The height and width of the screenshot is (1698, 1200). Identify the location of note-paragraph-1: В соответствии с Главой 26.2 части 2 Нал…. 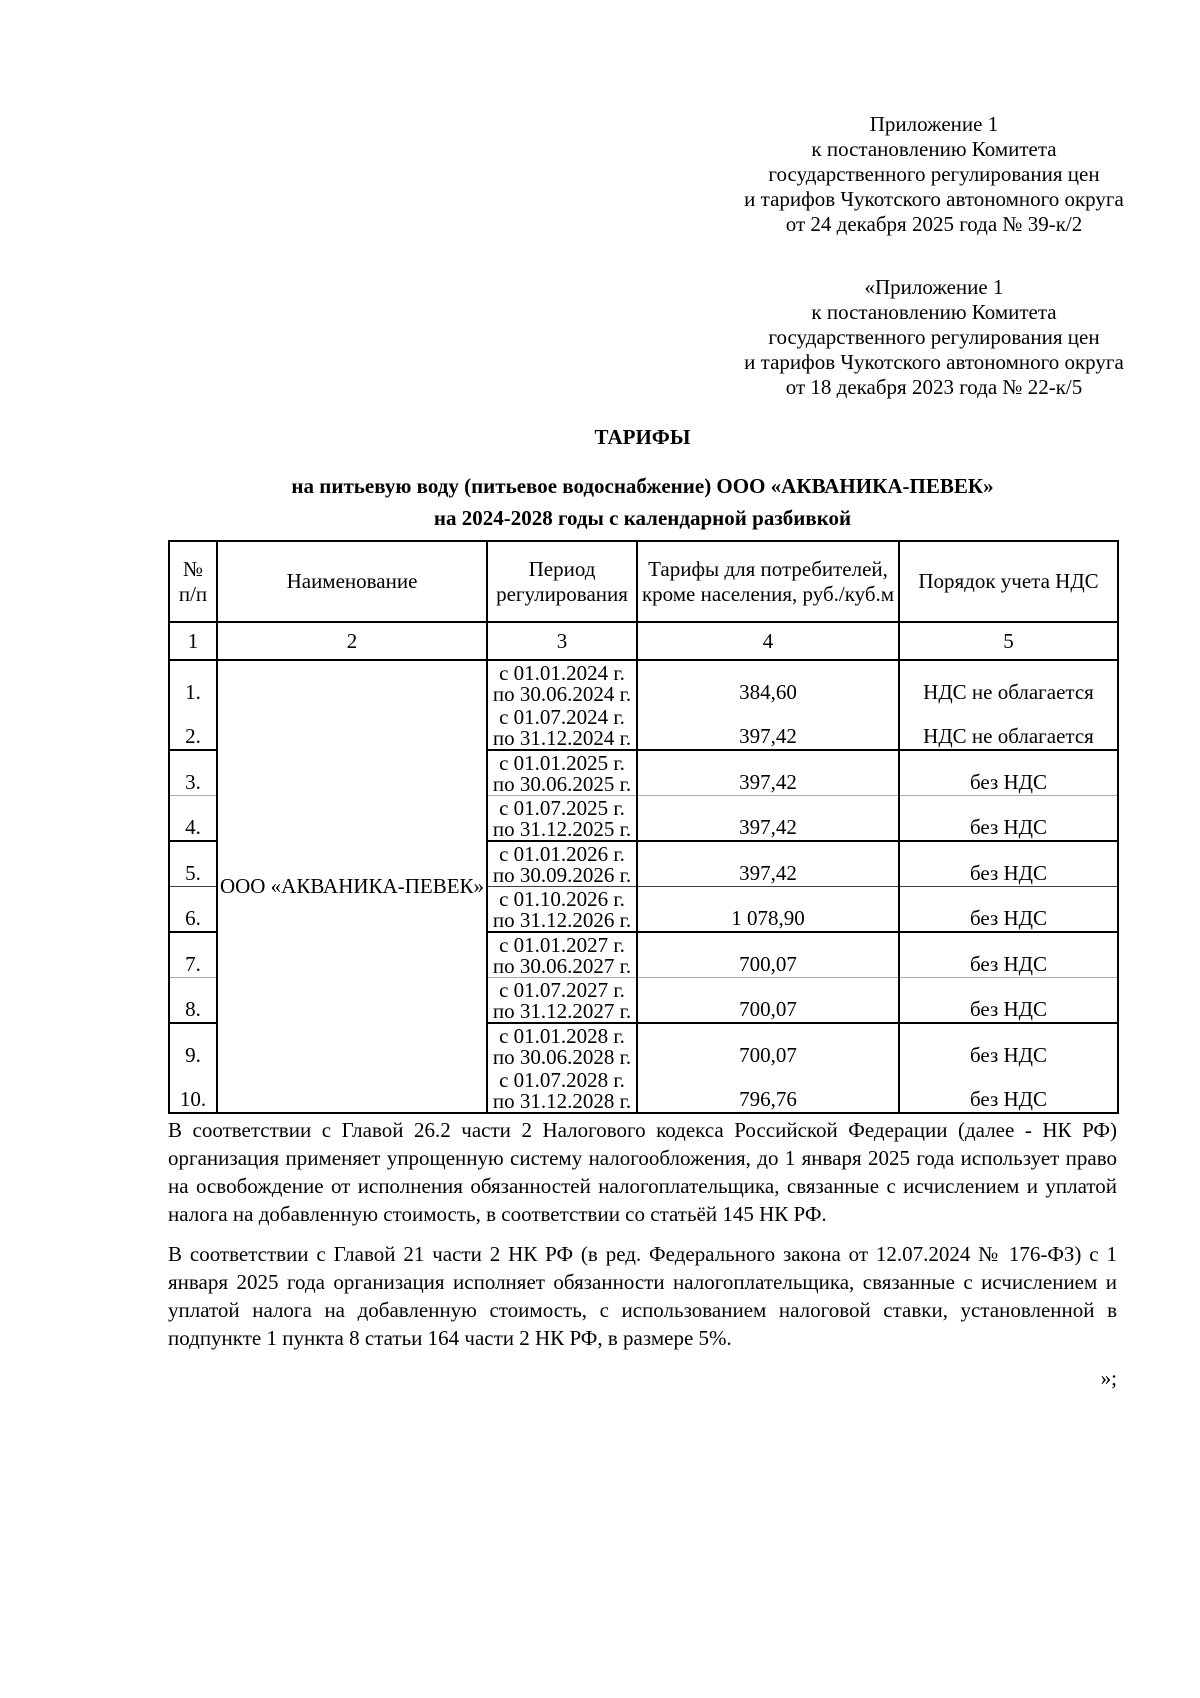
(642, 1172).